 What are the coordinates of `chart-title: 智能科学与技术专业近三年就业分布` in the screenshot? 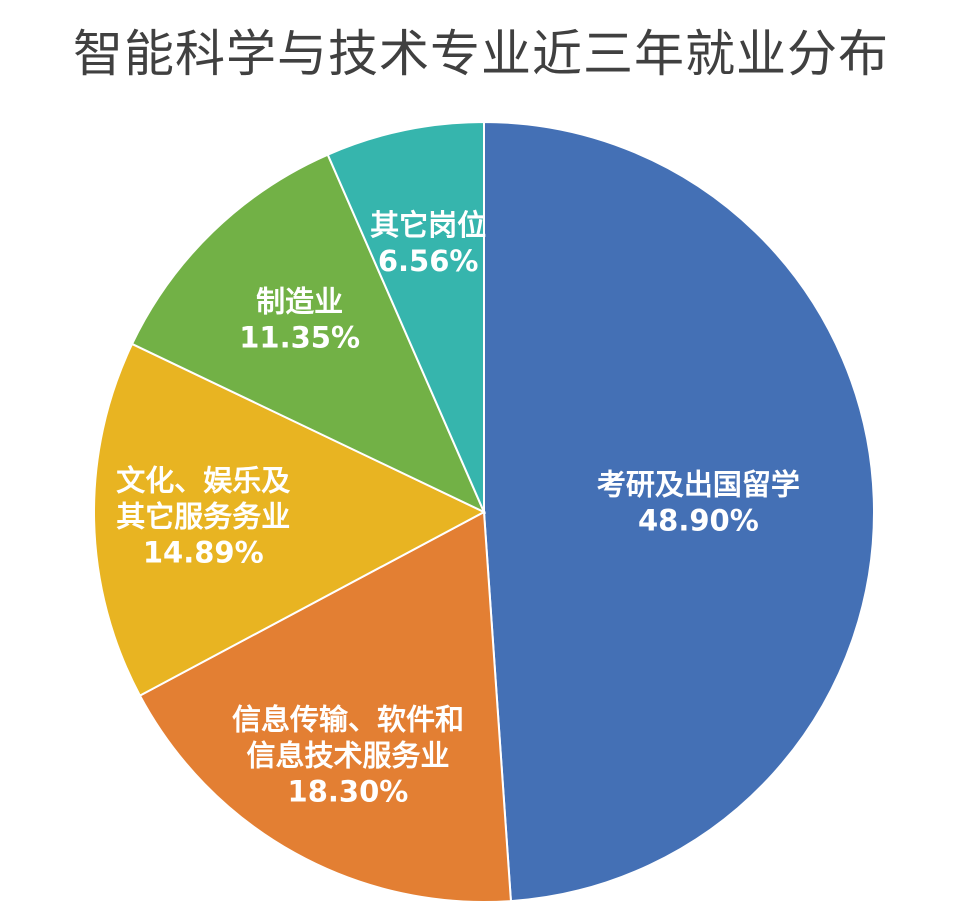 It's located at (481, 54).